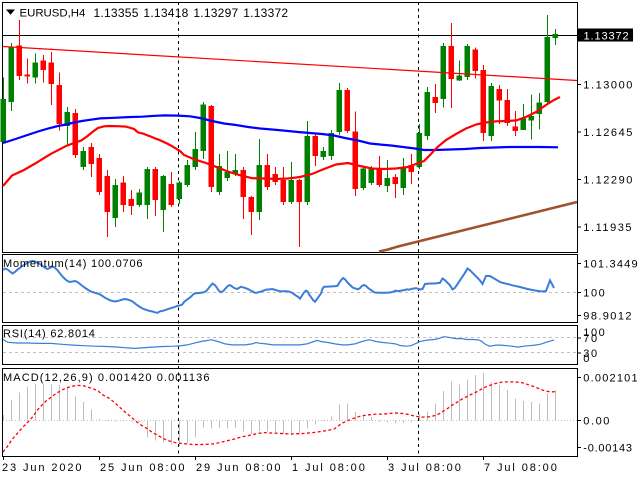 This screenshot has height=485, width=640. I want to click on svg-text: 29 Jun 08:00, so click(239, 468).